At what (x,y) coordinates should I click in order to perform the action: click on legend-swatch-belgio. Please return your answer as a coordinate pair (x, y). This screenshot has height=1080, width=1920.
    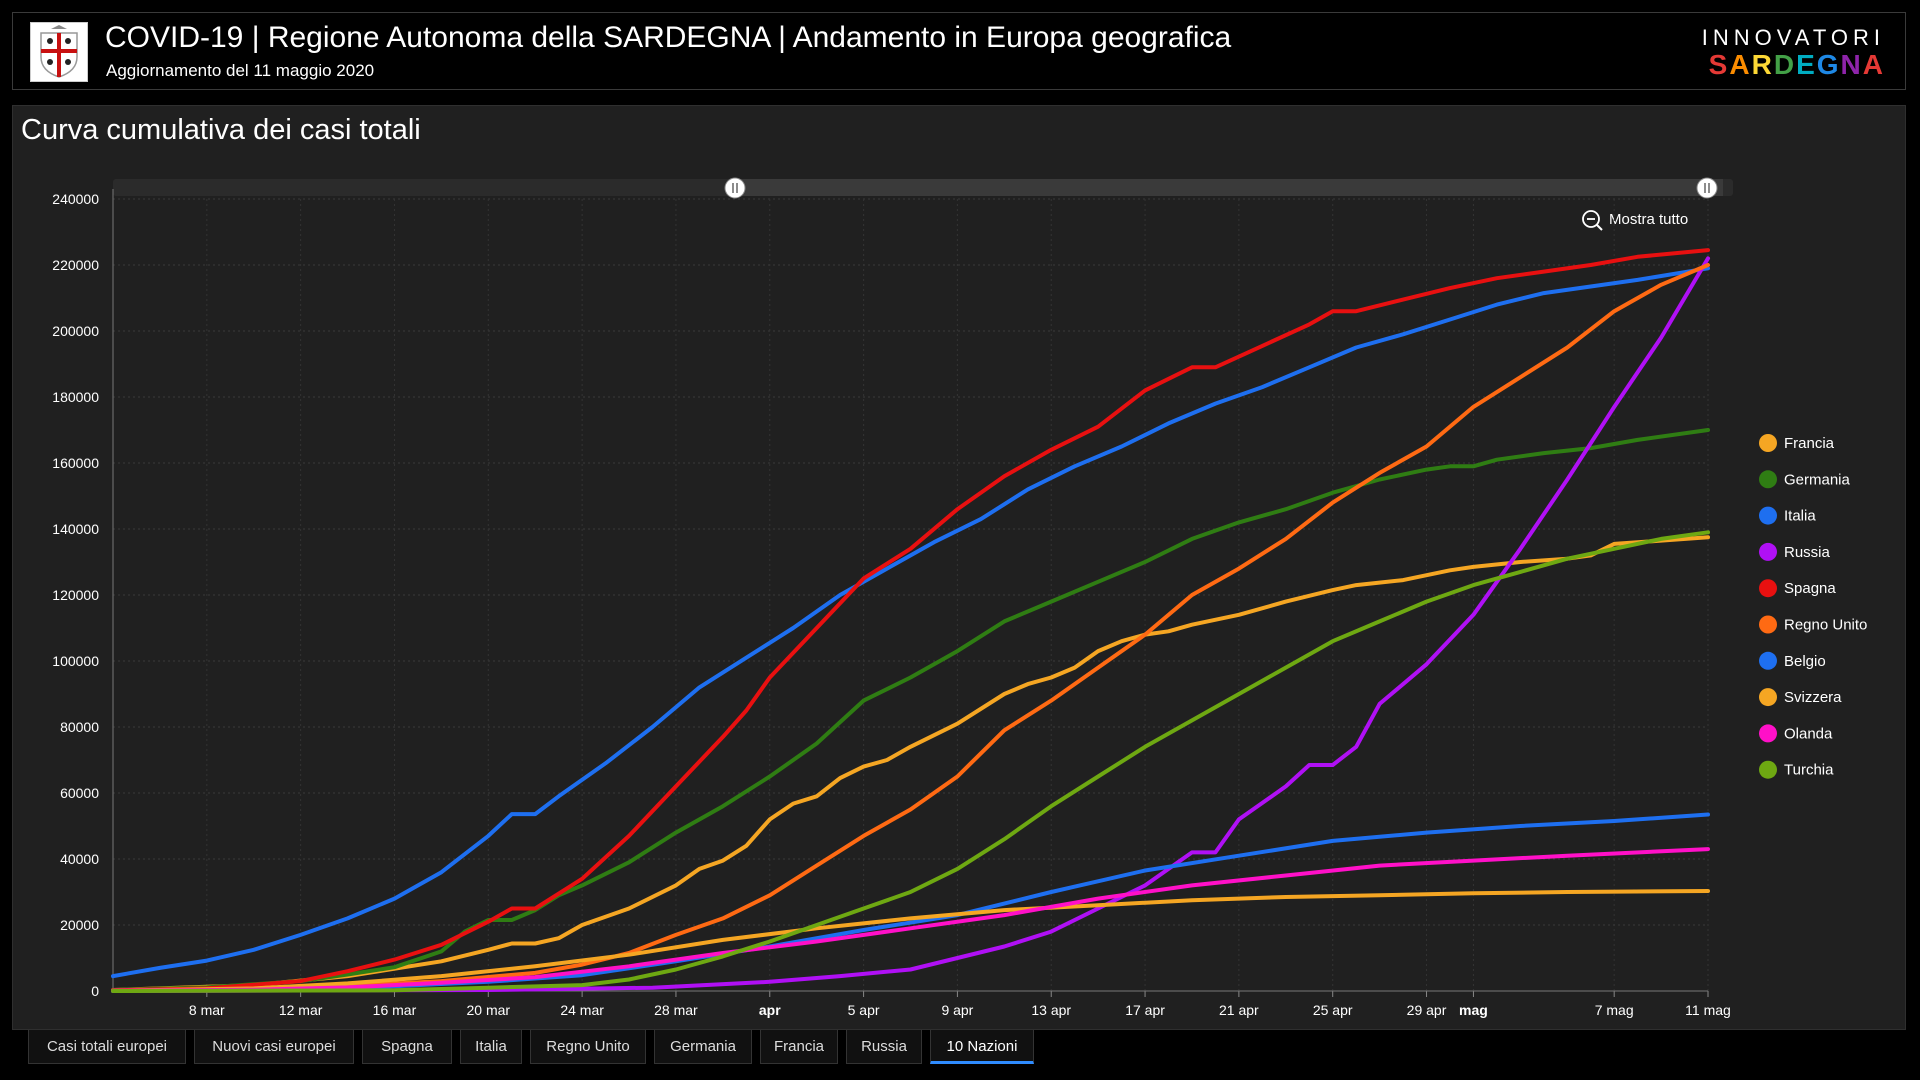
    Looking at the image, I should click on (1768, 660).